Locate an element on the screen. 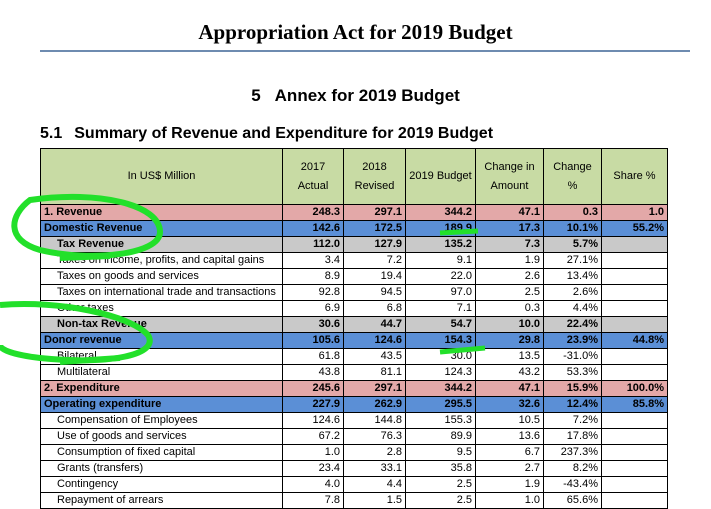  table-row: Repayment of arrears 7.8 1.5 2.5 1.0 65.6% is located at coordinates (354, 500).